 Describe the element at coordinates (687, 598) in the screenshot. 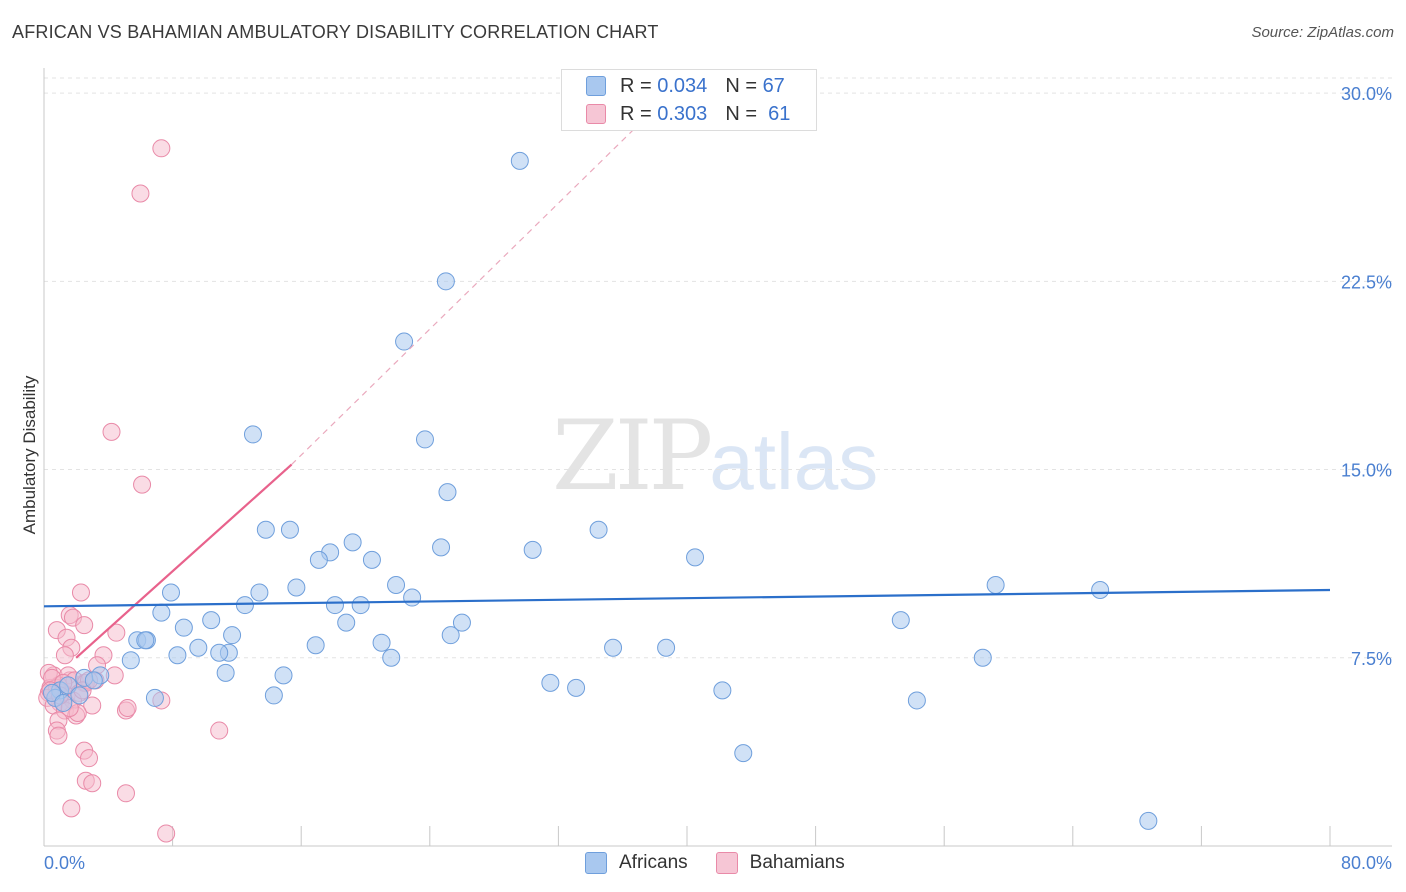

I see `africans-trend-line` at that location.